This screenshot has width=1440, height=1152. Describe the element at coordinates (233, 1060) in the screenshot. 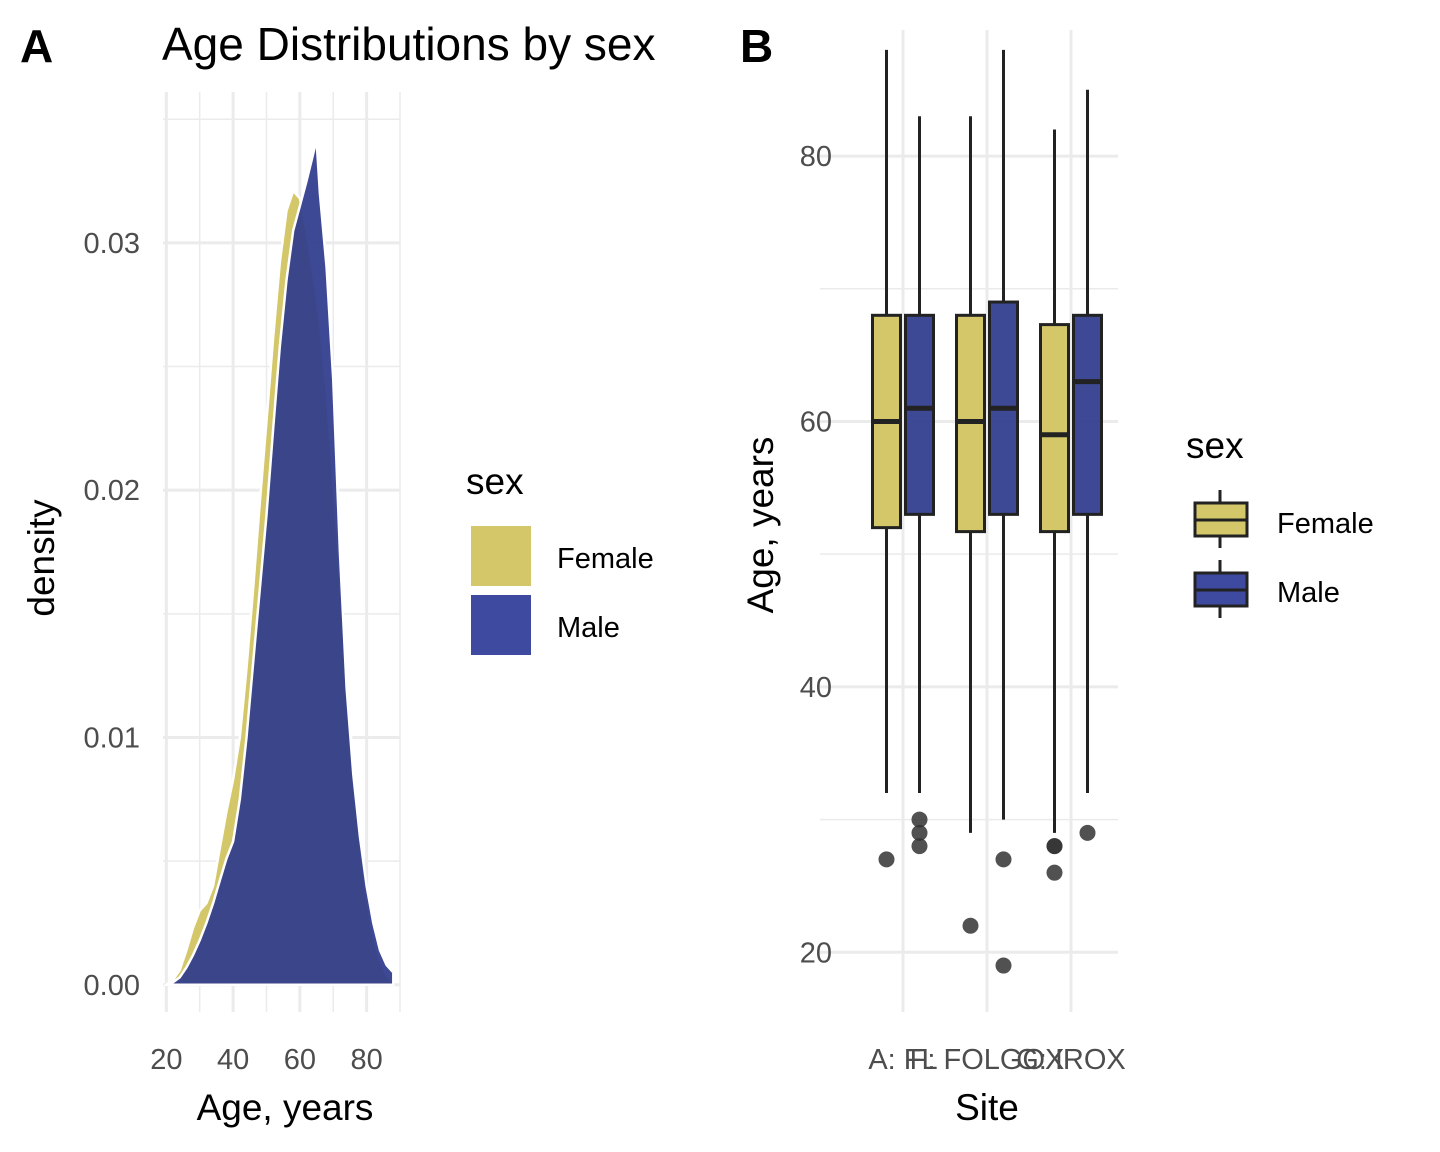

I see `x-tick-label: 40` at that location.